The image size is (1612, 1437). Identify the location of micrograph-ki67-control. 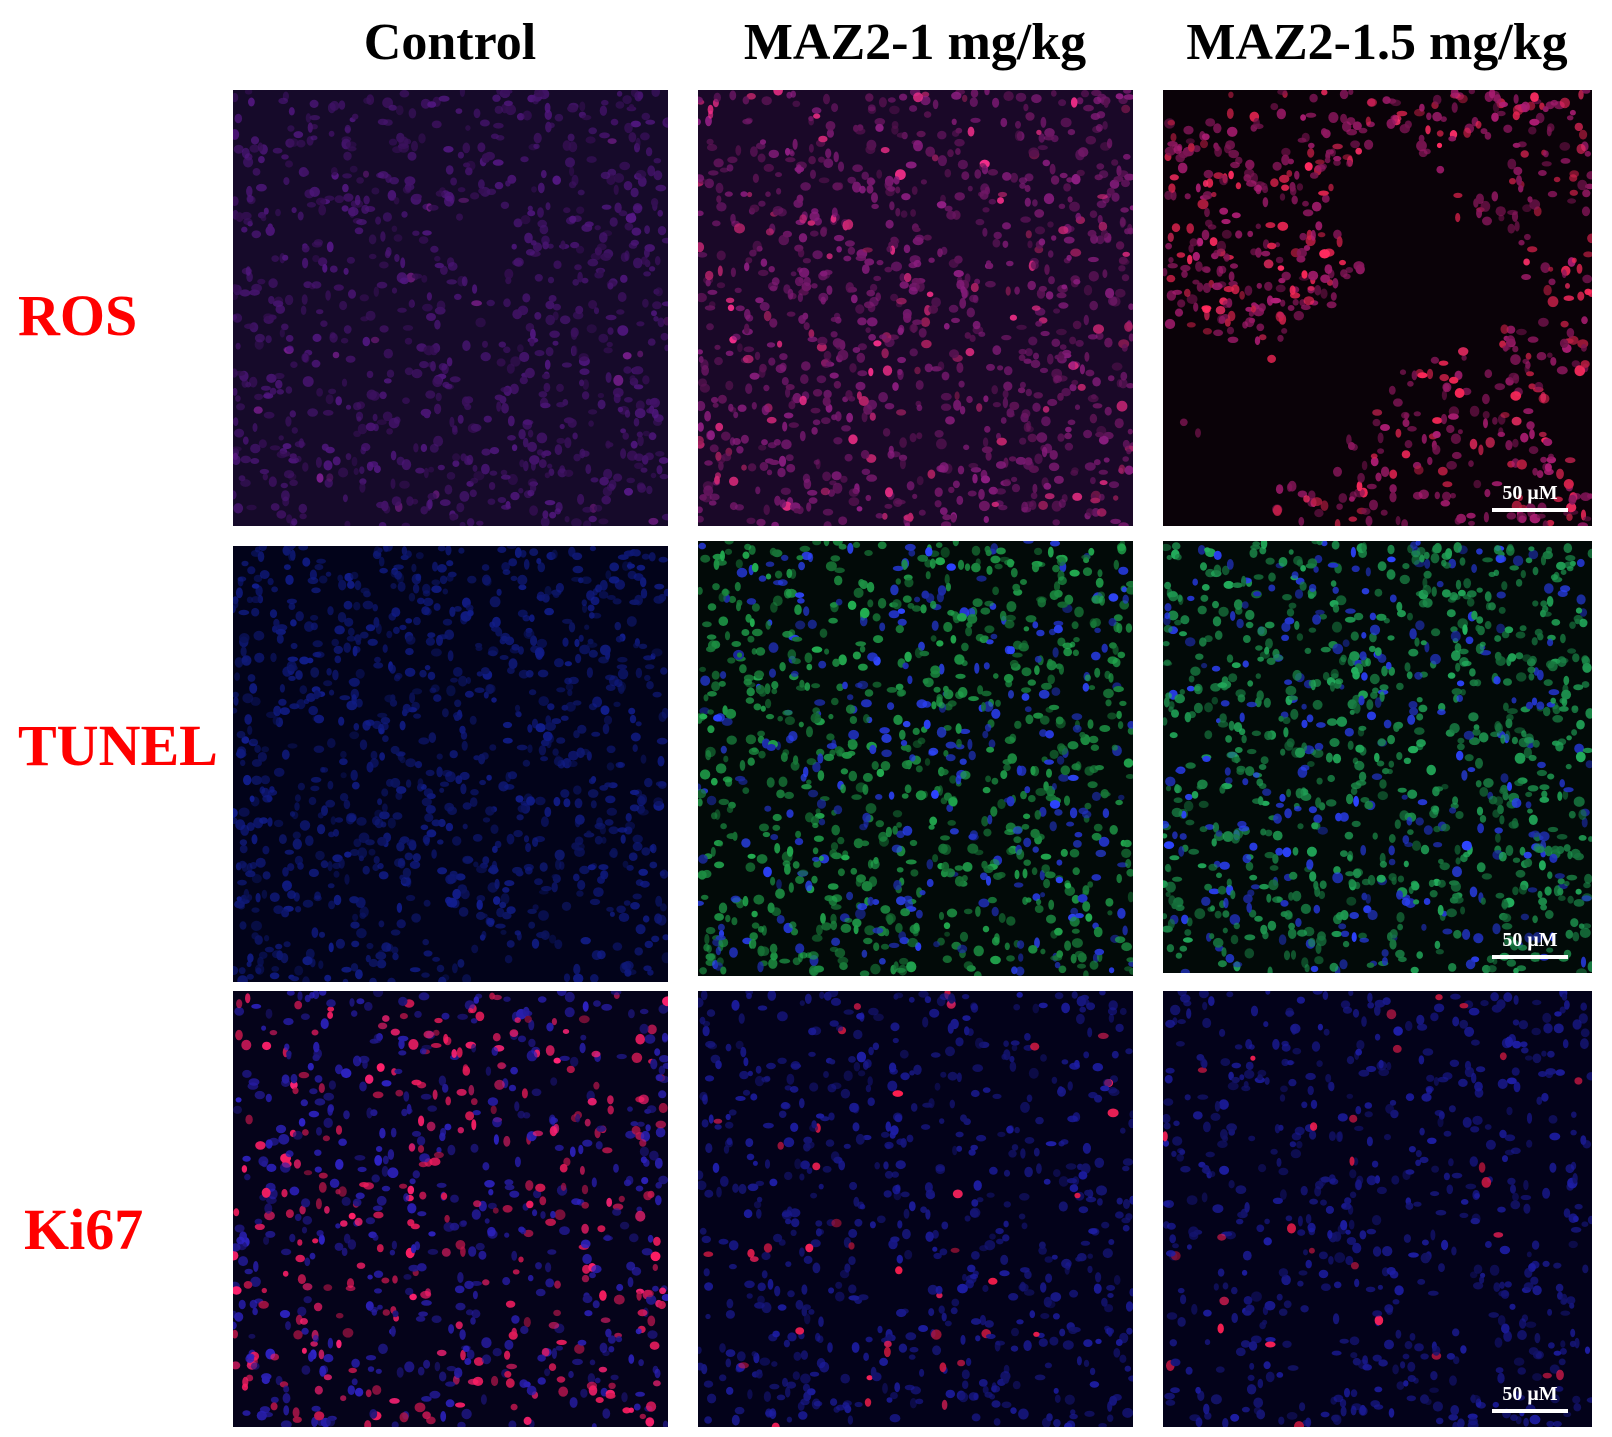
(450, 1209).